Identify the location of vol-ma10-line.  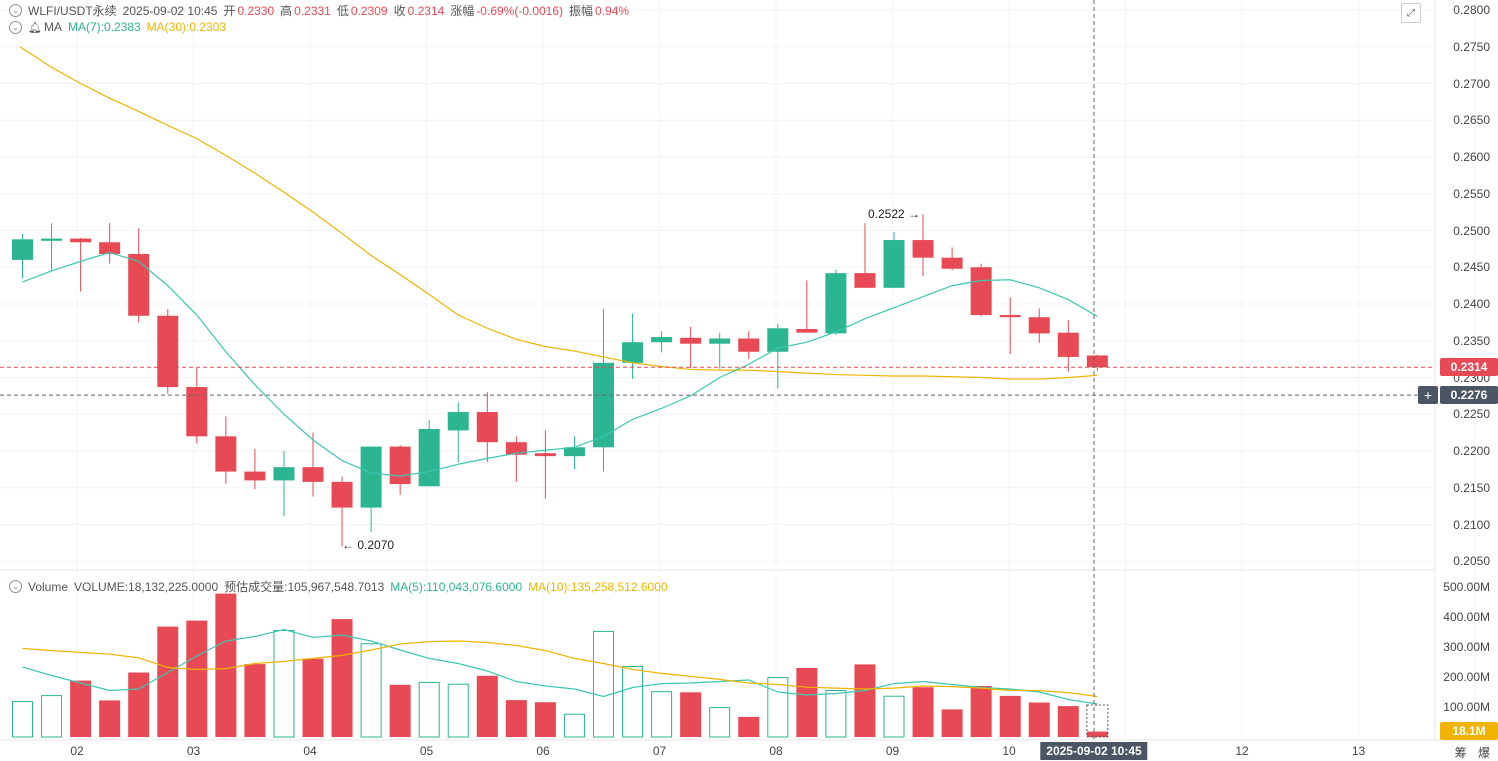
(560, 669).